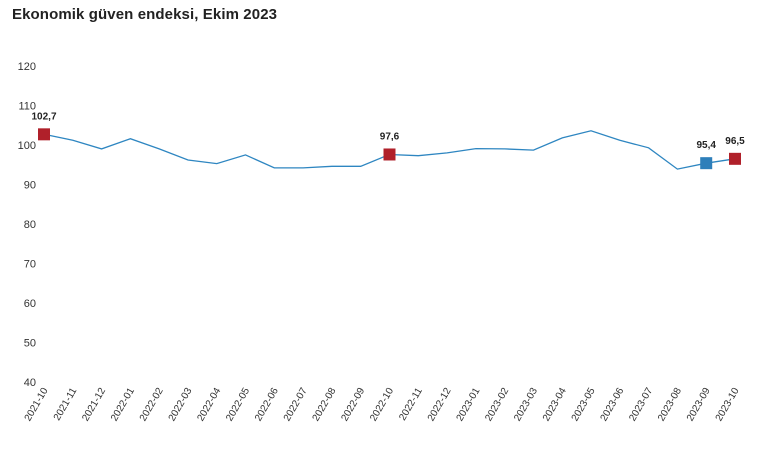  What do you see at coordinates (699, 405) in the screenshot?
I see `x-tick-label: 2023-09` at bounding box center [699, 405].